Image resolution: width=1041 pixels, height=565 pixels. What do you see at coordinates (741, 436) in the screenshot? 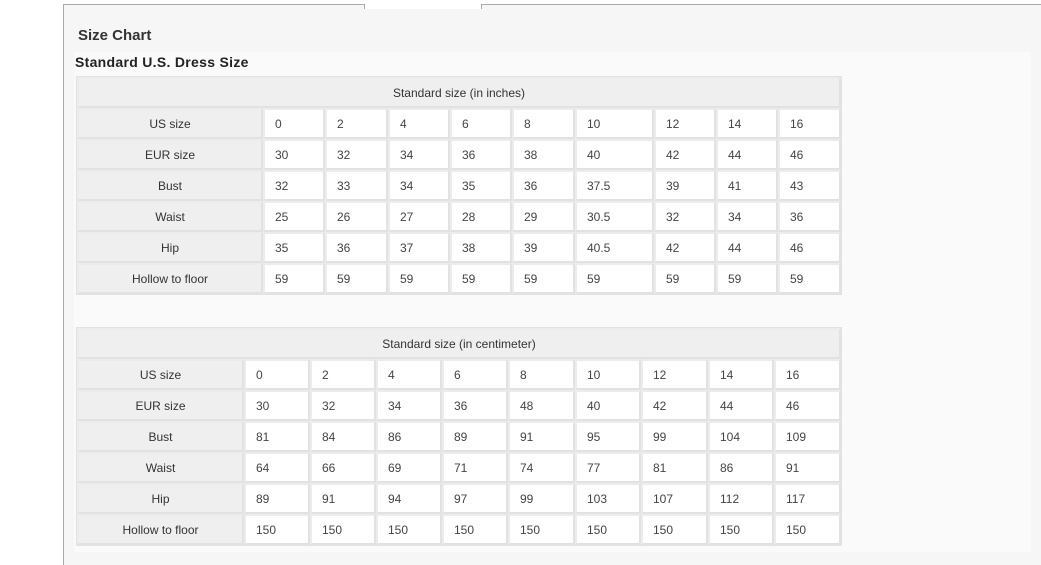
I see `table-cell: 104` at bounding box center [741, 436].